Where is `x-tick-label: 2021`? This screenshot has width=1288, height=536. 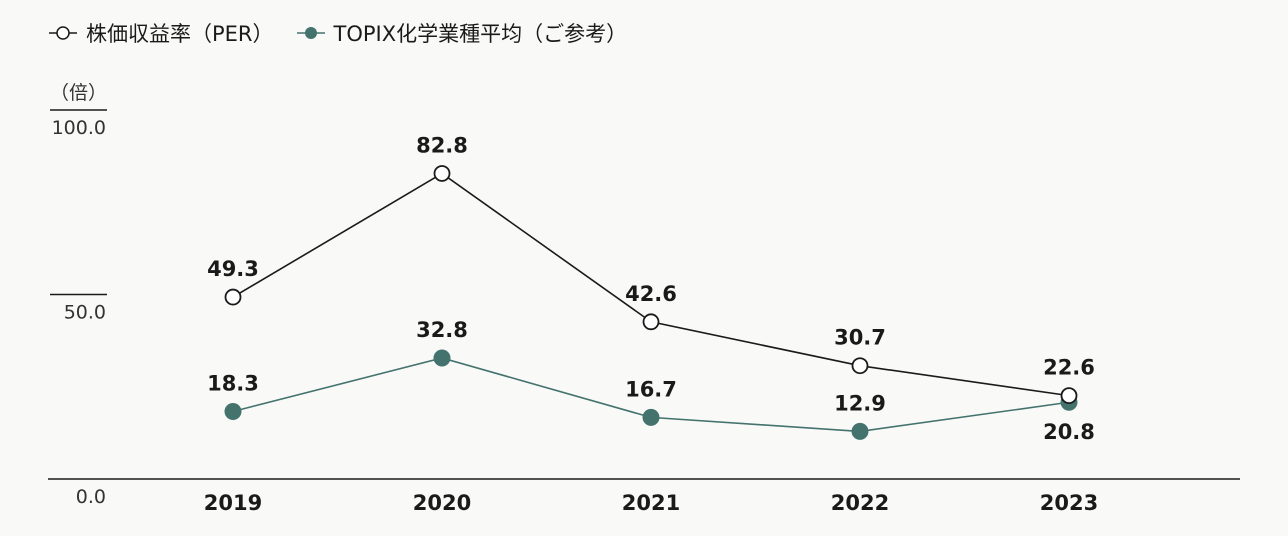
x-tick-label: 2021 is located at coordinates (651, 503).